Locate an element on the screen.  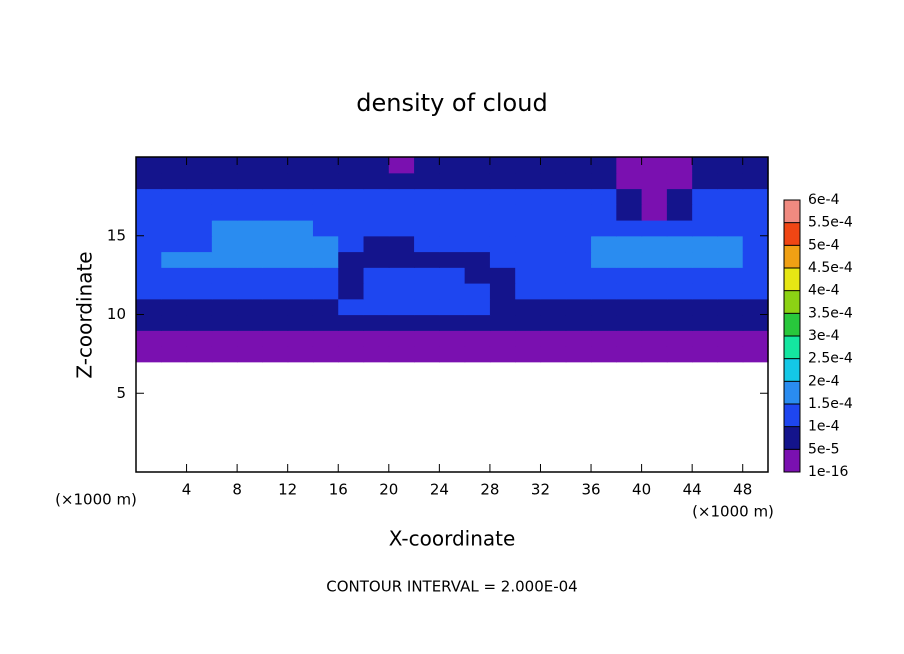
colorbar-label: 5e-5 is located at coordinates (823, 449).